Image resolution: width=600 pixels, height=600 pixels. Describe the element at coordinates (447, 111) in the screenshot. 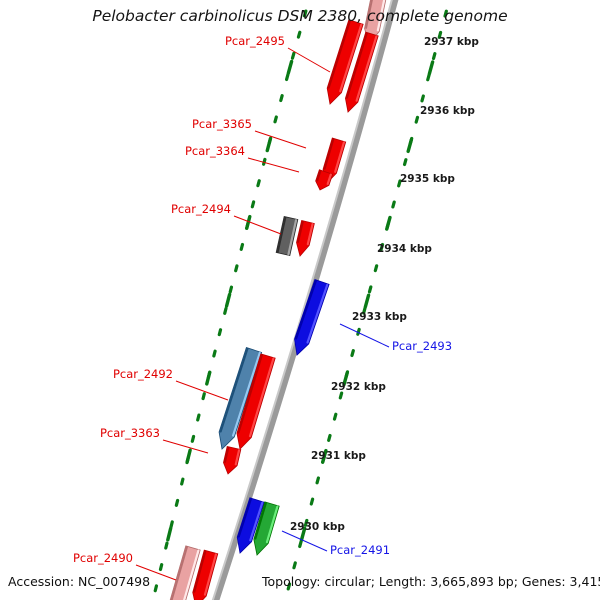

I see `ruler-tick-label: 2936 kbp` at that location.